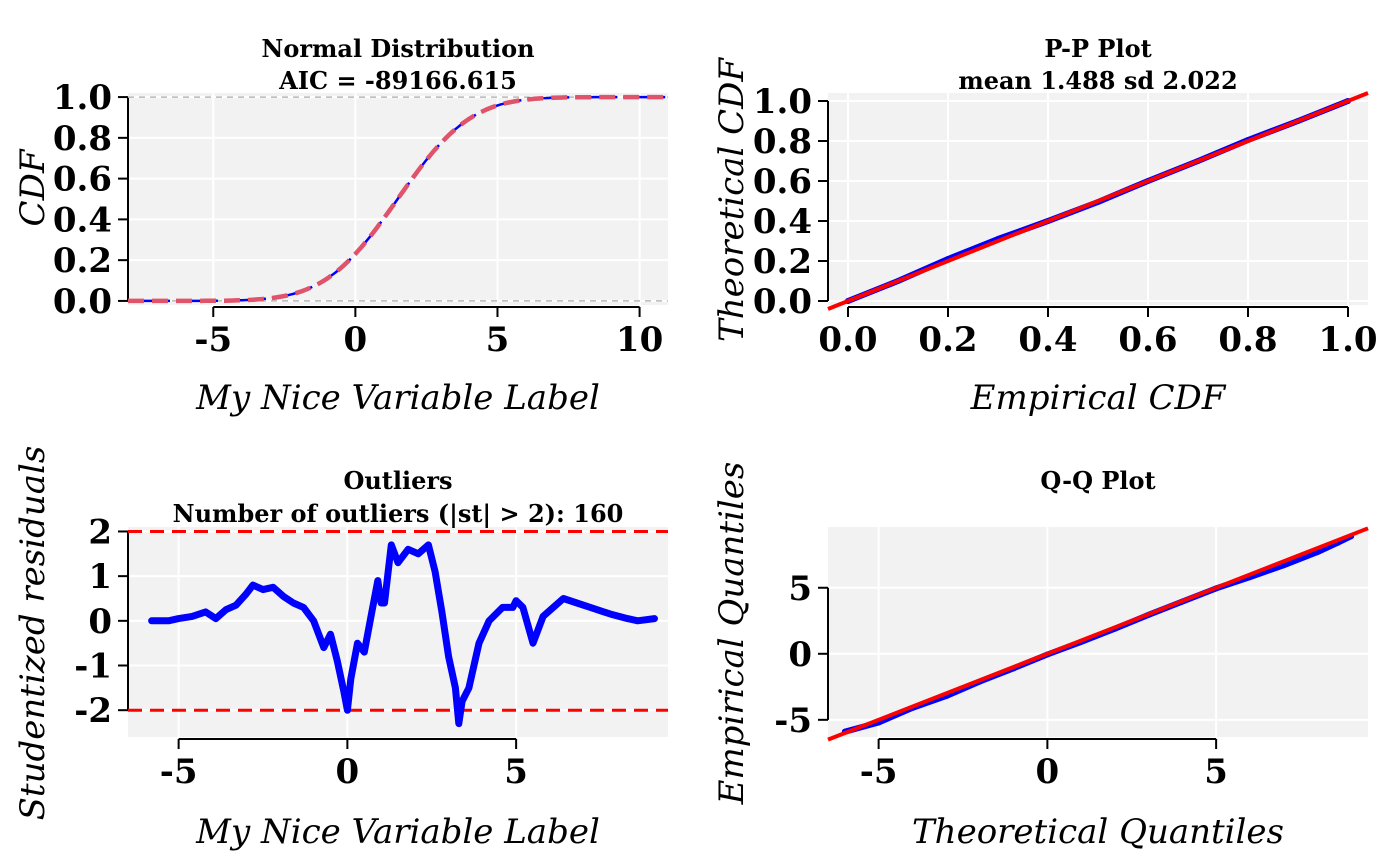 This screenshot has height=865, width=1400. Describe the element at coordinates (1216, 772) in the screenshot. I see `qq-x-tick-label: 5` at that location.